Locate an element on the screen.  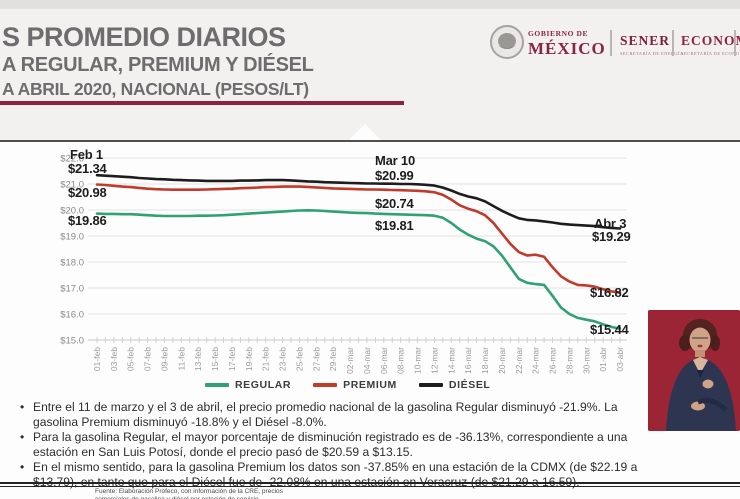
annotation-mar10-regular: $19.81 is located at coordinates (394, 225).